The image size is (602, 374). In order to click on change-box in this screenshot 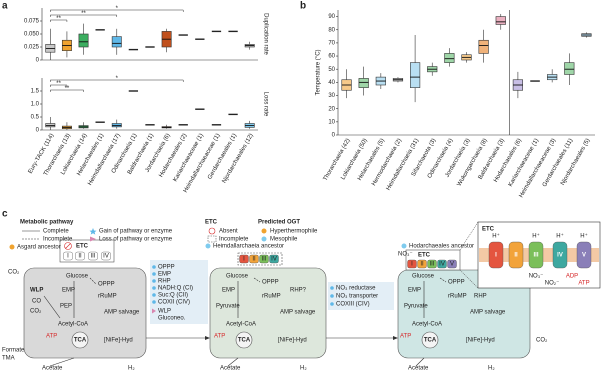, I will do `click(179, 292)`.